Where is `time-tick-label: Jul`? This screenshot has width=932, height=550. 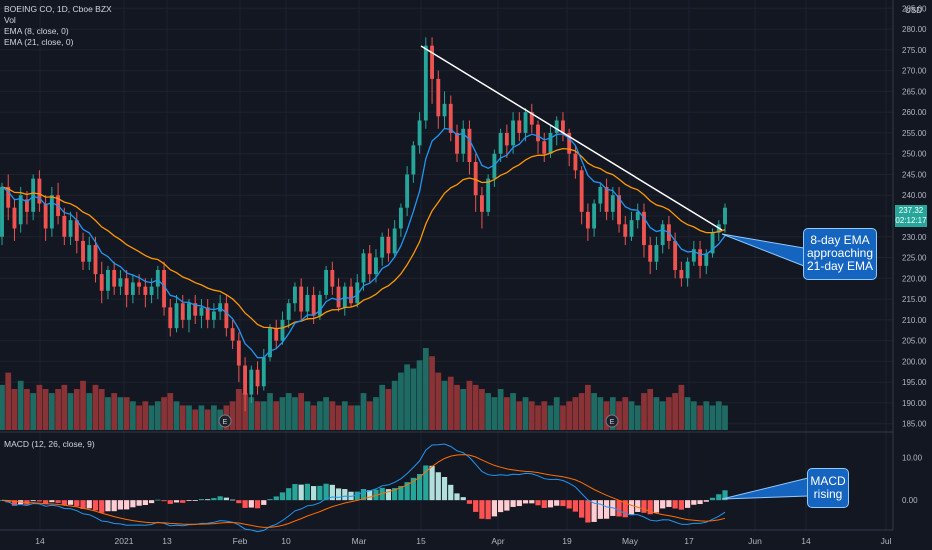
time-tick-label: Jul is located at coordinates (886, 541).